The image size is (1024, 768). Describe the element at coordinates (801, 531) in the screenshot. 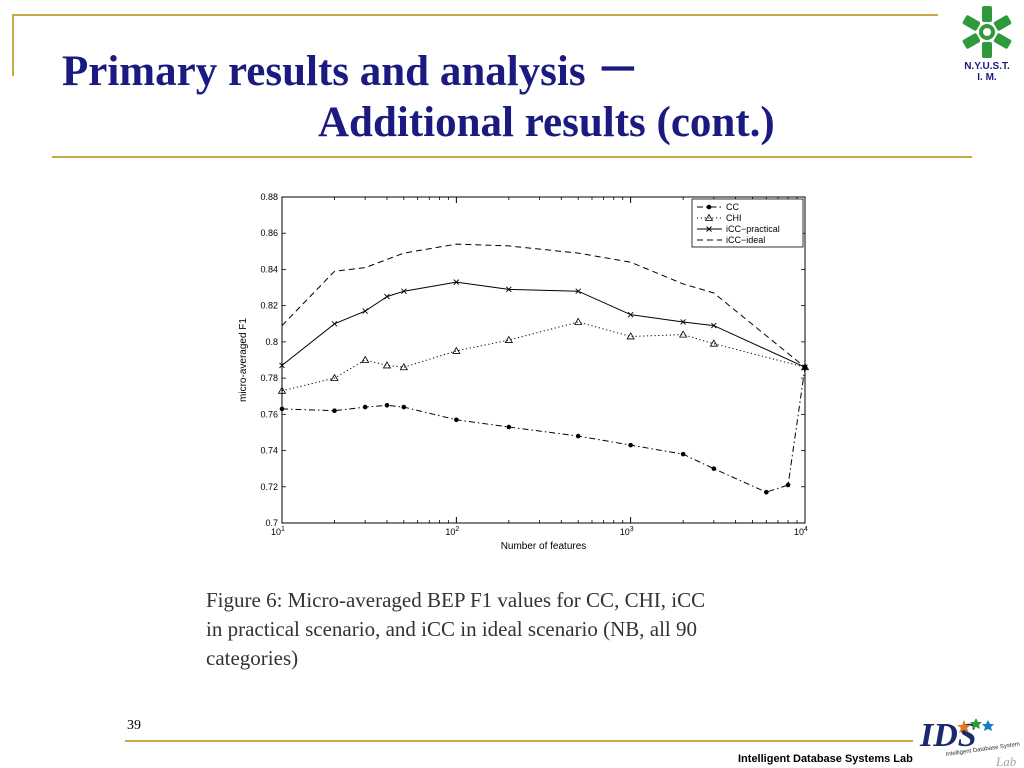

I see `x-tick-label: 10⁴` at that location.